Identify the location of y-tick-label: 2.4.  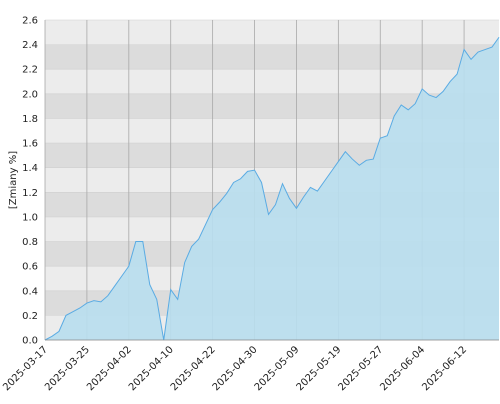
(30, 45).